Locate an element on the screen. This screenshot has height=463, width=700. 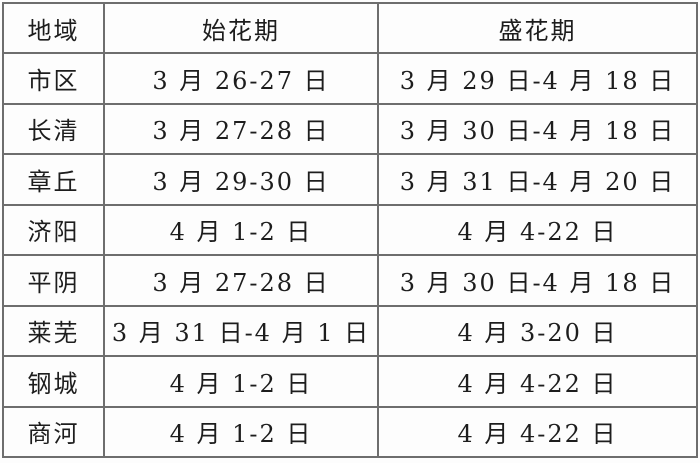
table-row: 平阴 3 月 27-28 日 3 月 30 日-4 月 18 日 is located at coordinates (350, 280).